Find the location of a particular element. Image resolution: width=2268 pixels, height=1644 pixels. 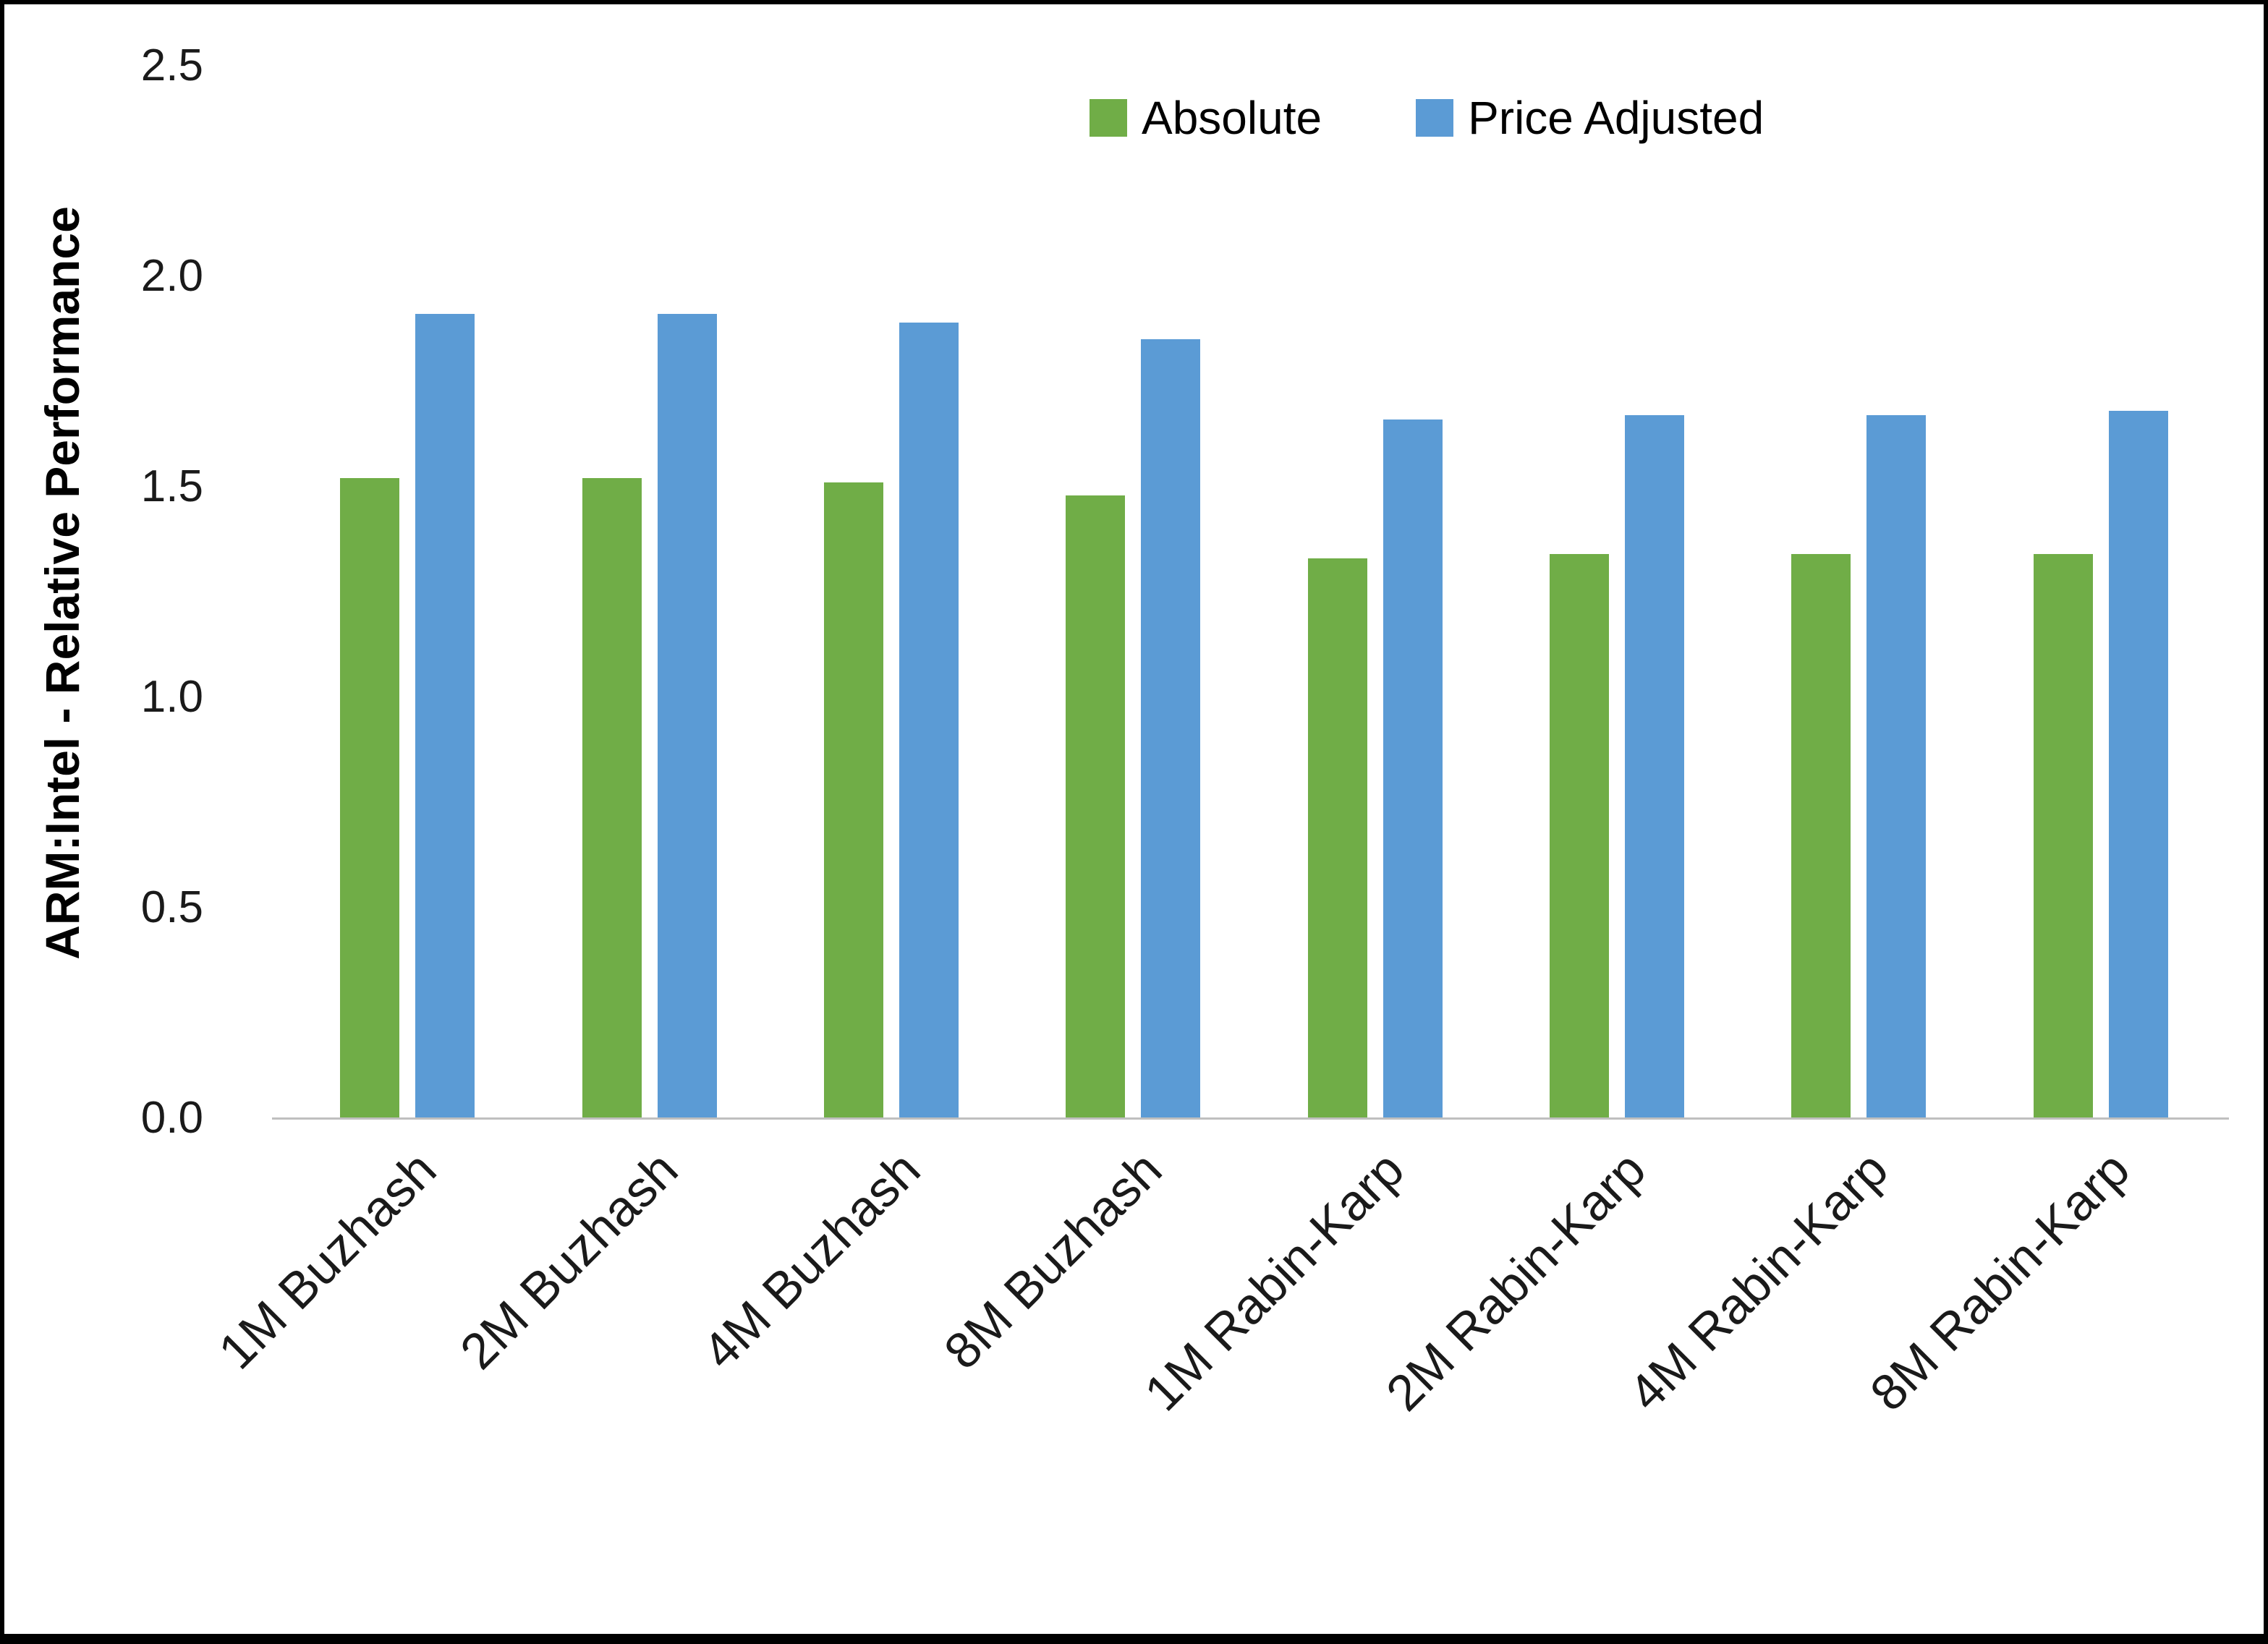

y-tick-label: 2.0 is located at coordinates (171, 276).